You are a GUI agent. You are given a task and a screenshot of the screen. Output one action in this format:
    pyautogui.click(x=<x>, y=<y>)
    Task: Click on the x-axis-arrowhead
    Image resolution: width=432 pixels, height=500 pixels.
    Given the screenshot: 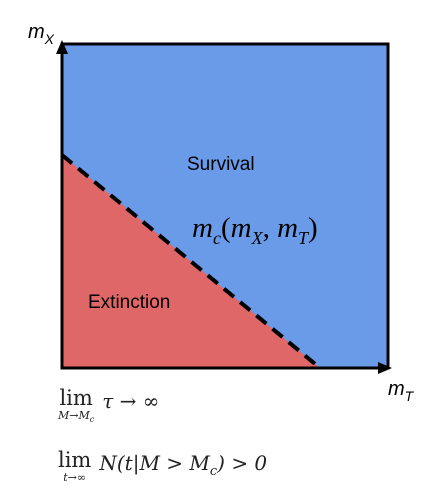 What is the action you would take?
    pyautogui.click(x=385, y=368)
    